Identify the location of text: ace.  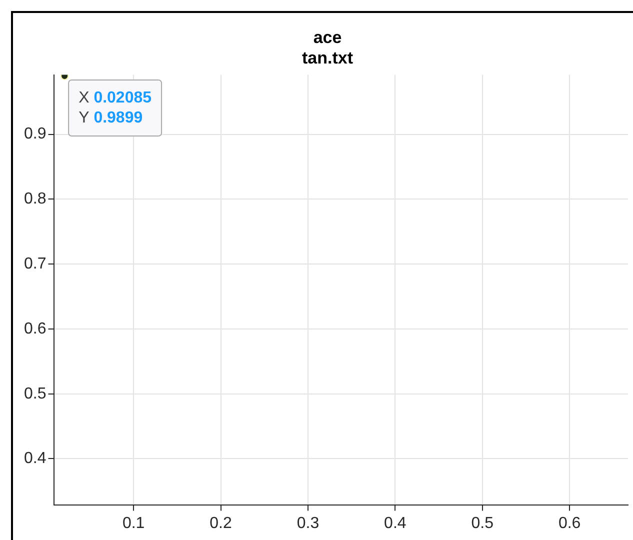
(327, 37).